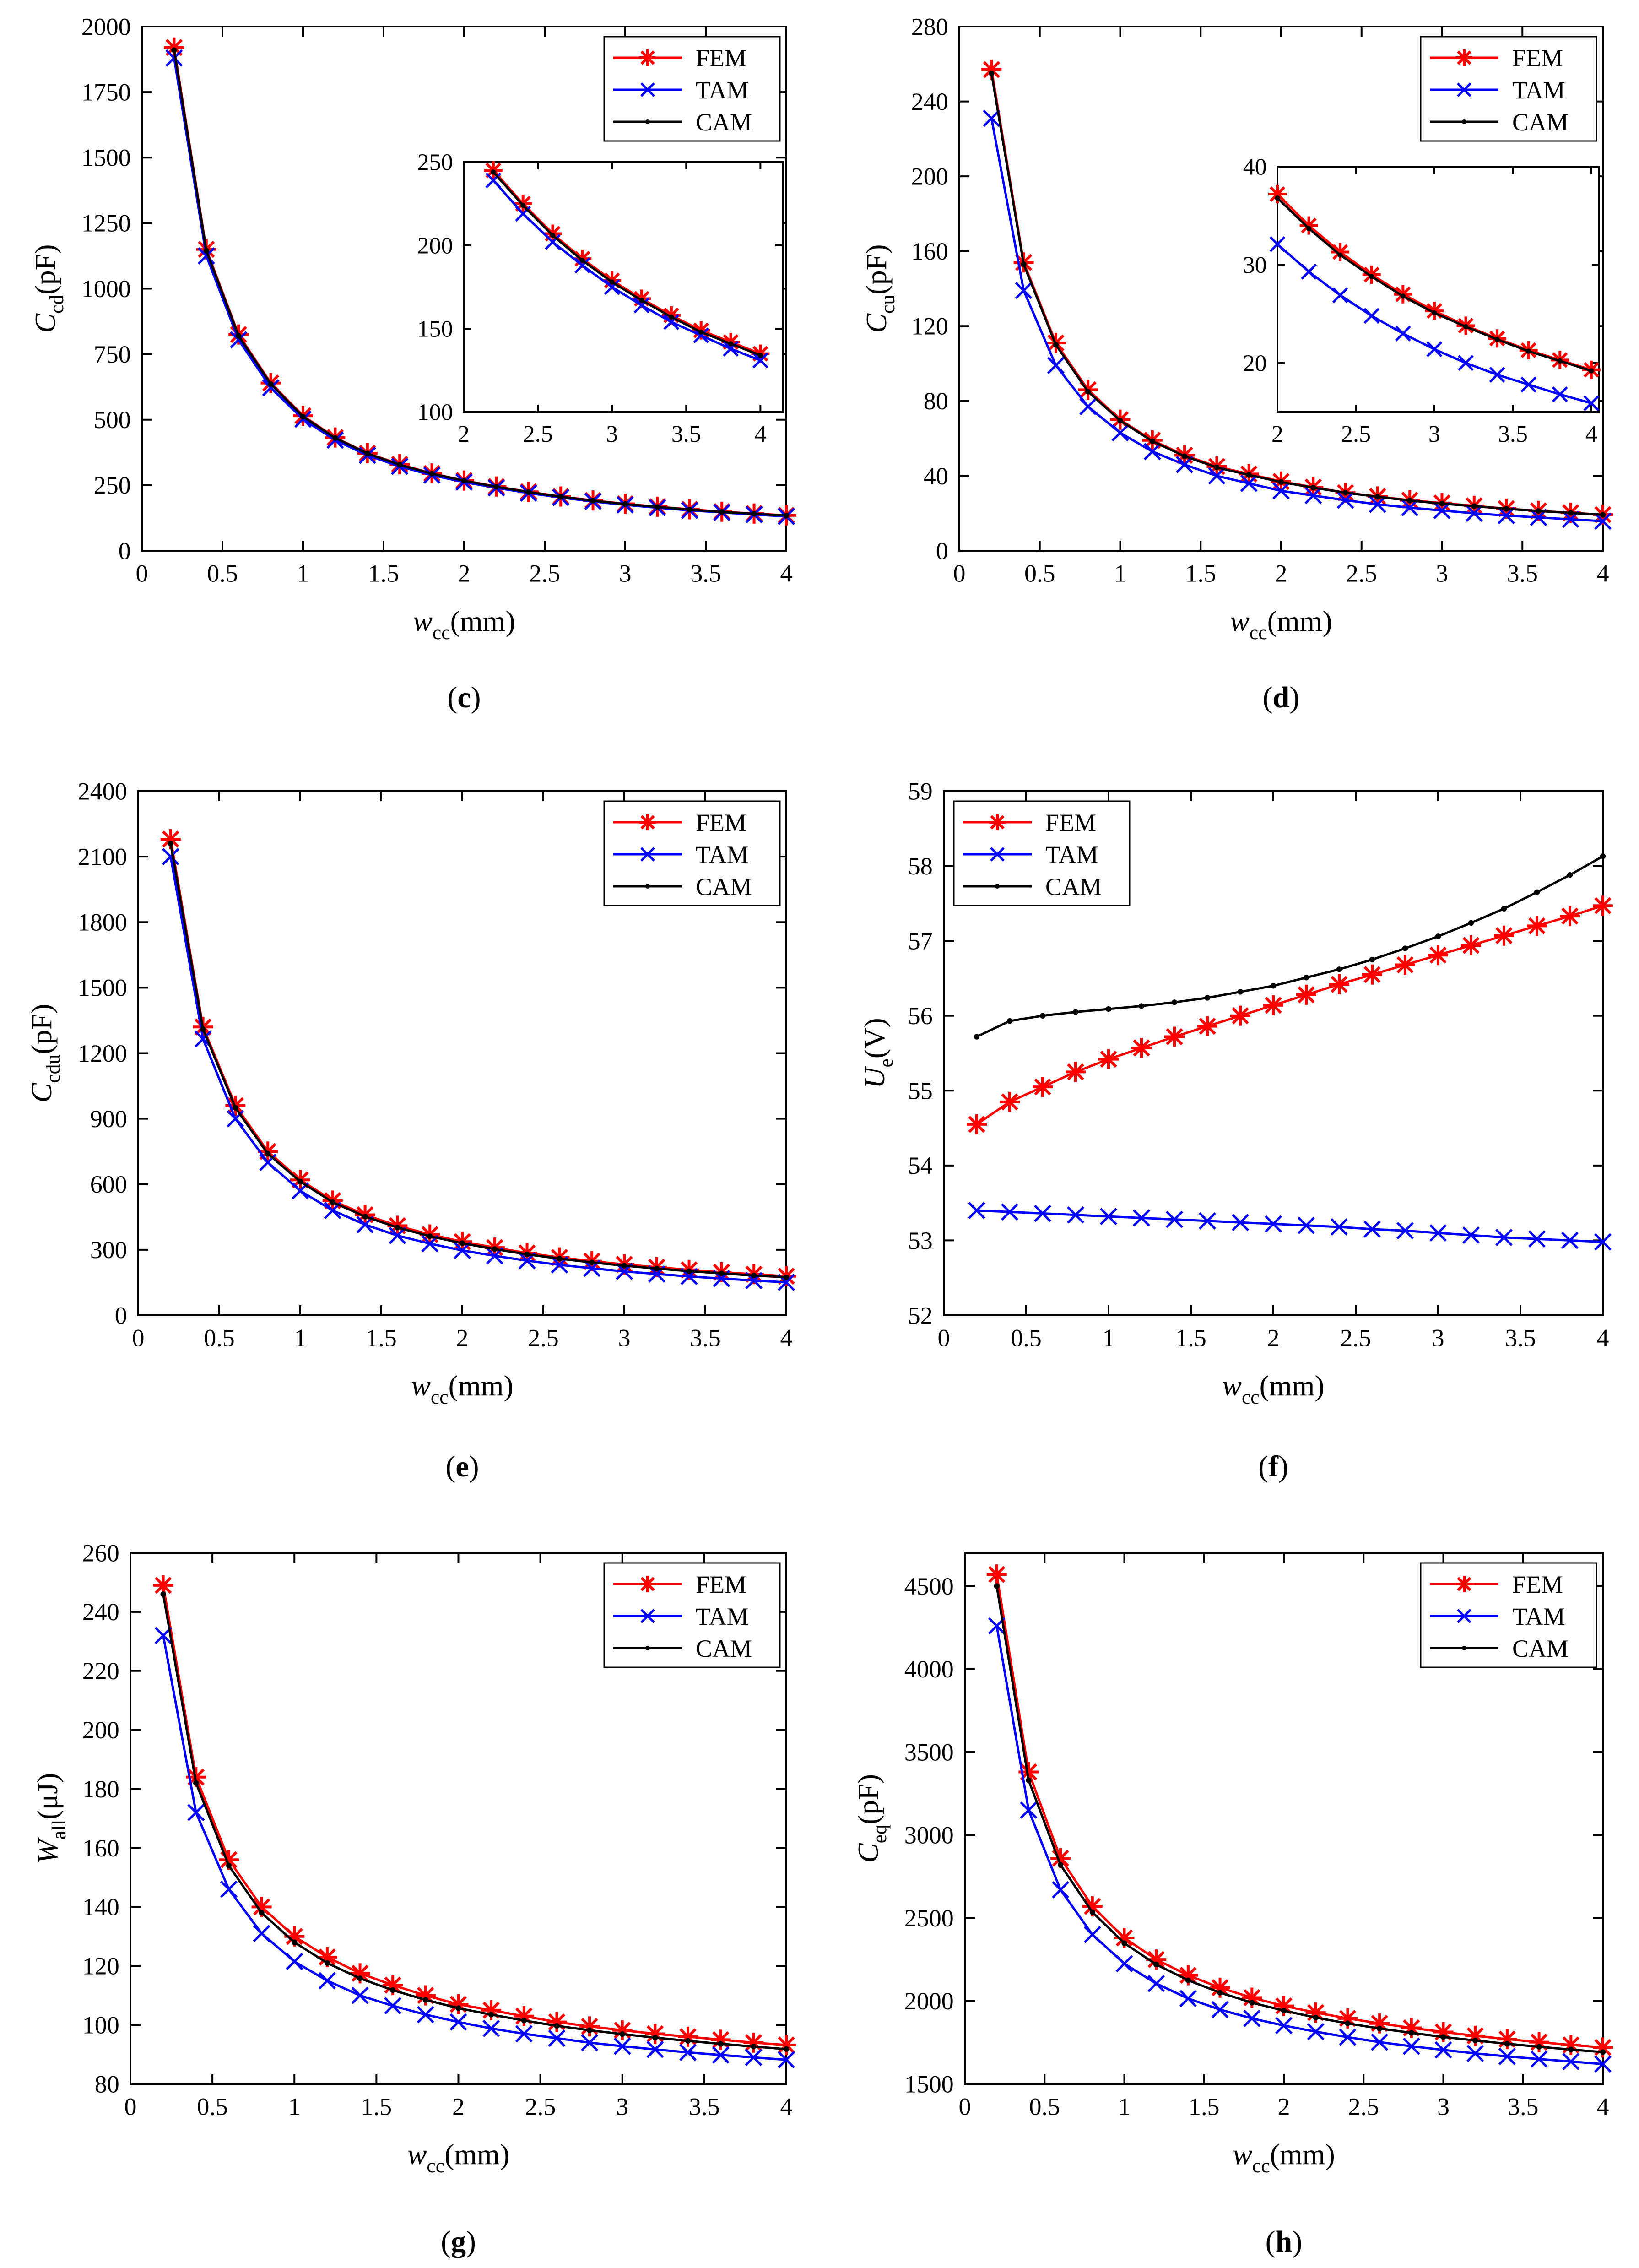  What do you see at coordinates (705, 1338) in the screenshot?
I see `panel-e-x-tick-label: 3.5` at bounding box center [705, 1338].